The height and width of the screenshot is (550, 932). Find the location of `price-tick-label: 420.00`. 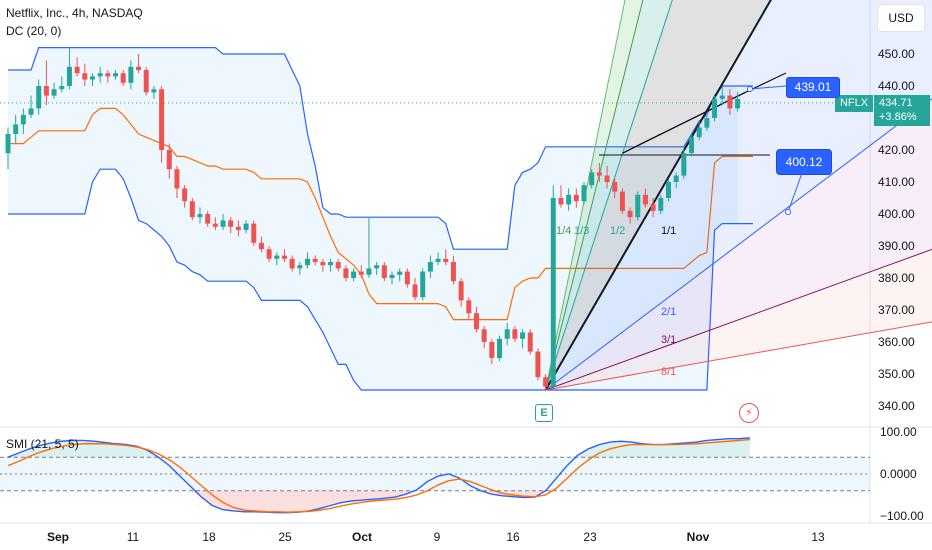

price-tick-label: 420.00 is located at coordinates (896, 150).